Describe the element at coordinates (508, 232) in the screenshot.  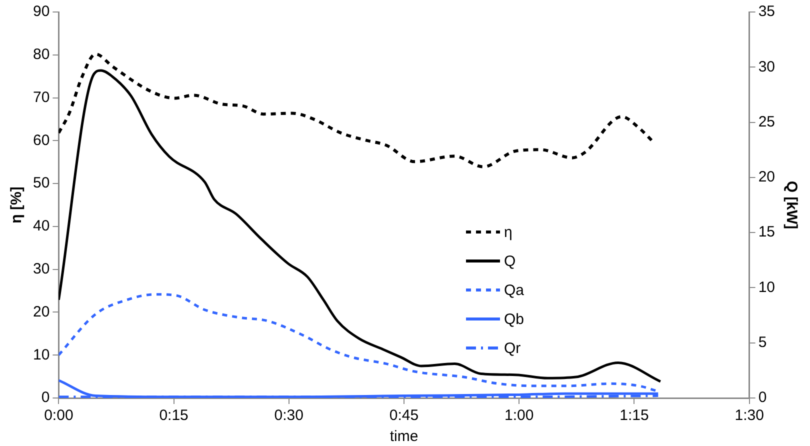
I see `legend-label: η` at that location.